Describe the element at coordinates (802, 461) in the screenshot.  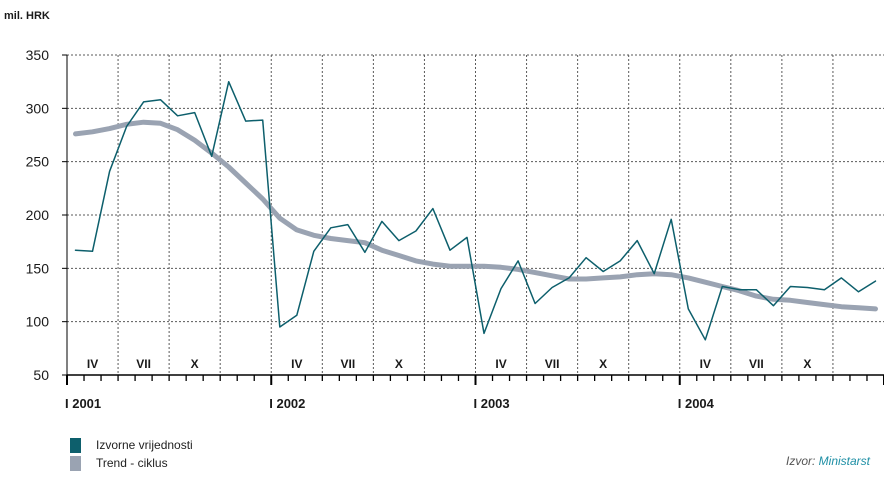
I see `source-prefix: Izvor:` at that location.